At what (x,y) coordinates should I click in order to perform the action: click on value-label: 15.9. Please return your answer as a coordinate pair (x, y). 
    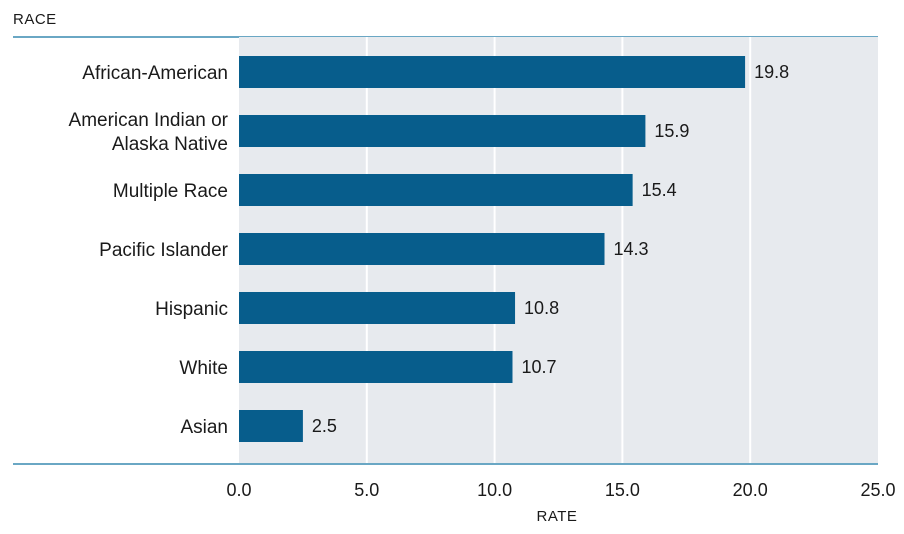
    Looking at the image, I should click on (671, 131).